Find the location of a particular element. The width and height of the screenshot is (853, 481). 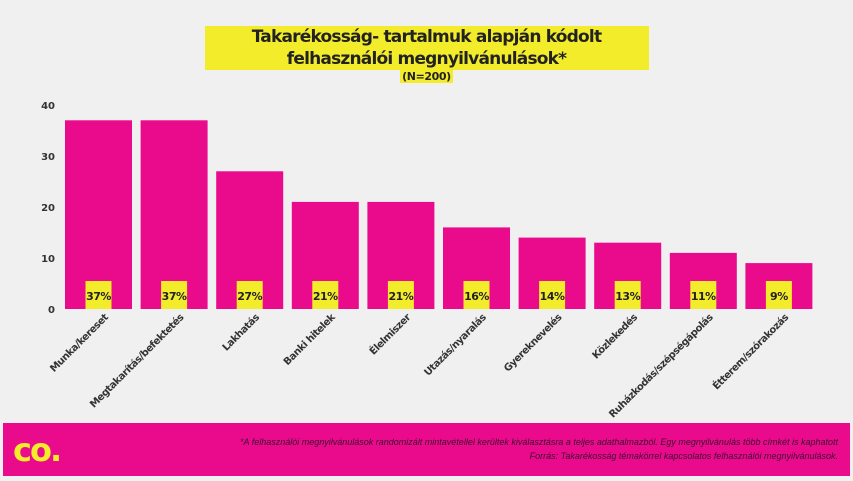

data-label: 11% is located at coordinates (703, 296).